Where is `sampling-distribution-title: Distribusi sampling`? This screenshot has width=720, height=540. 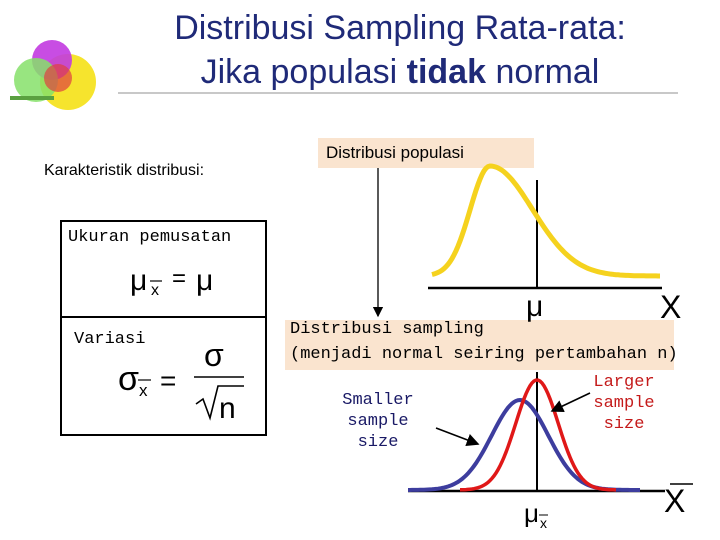 sampling-distribution-title: Distribusi sampling is located at coordinates (387, 329).